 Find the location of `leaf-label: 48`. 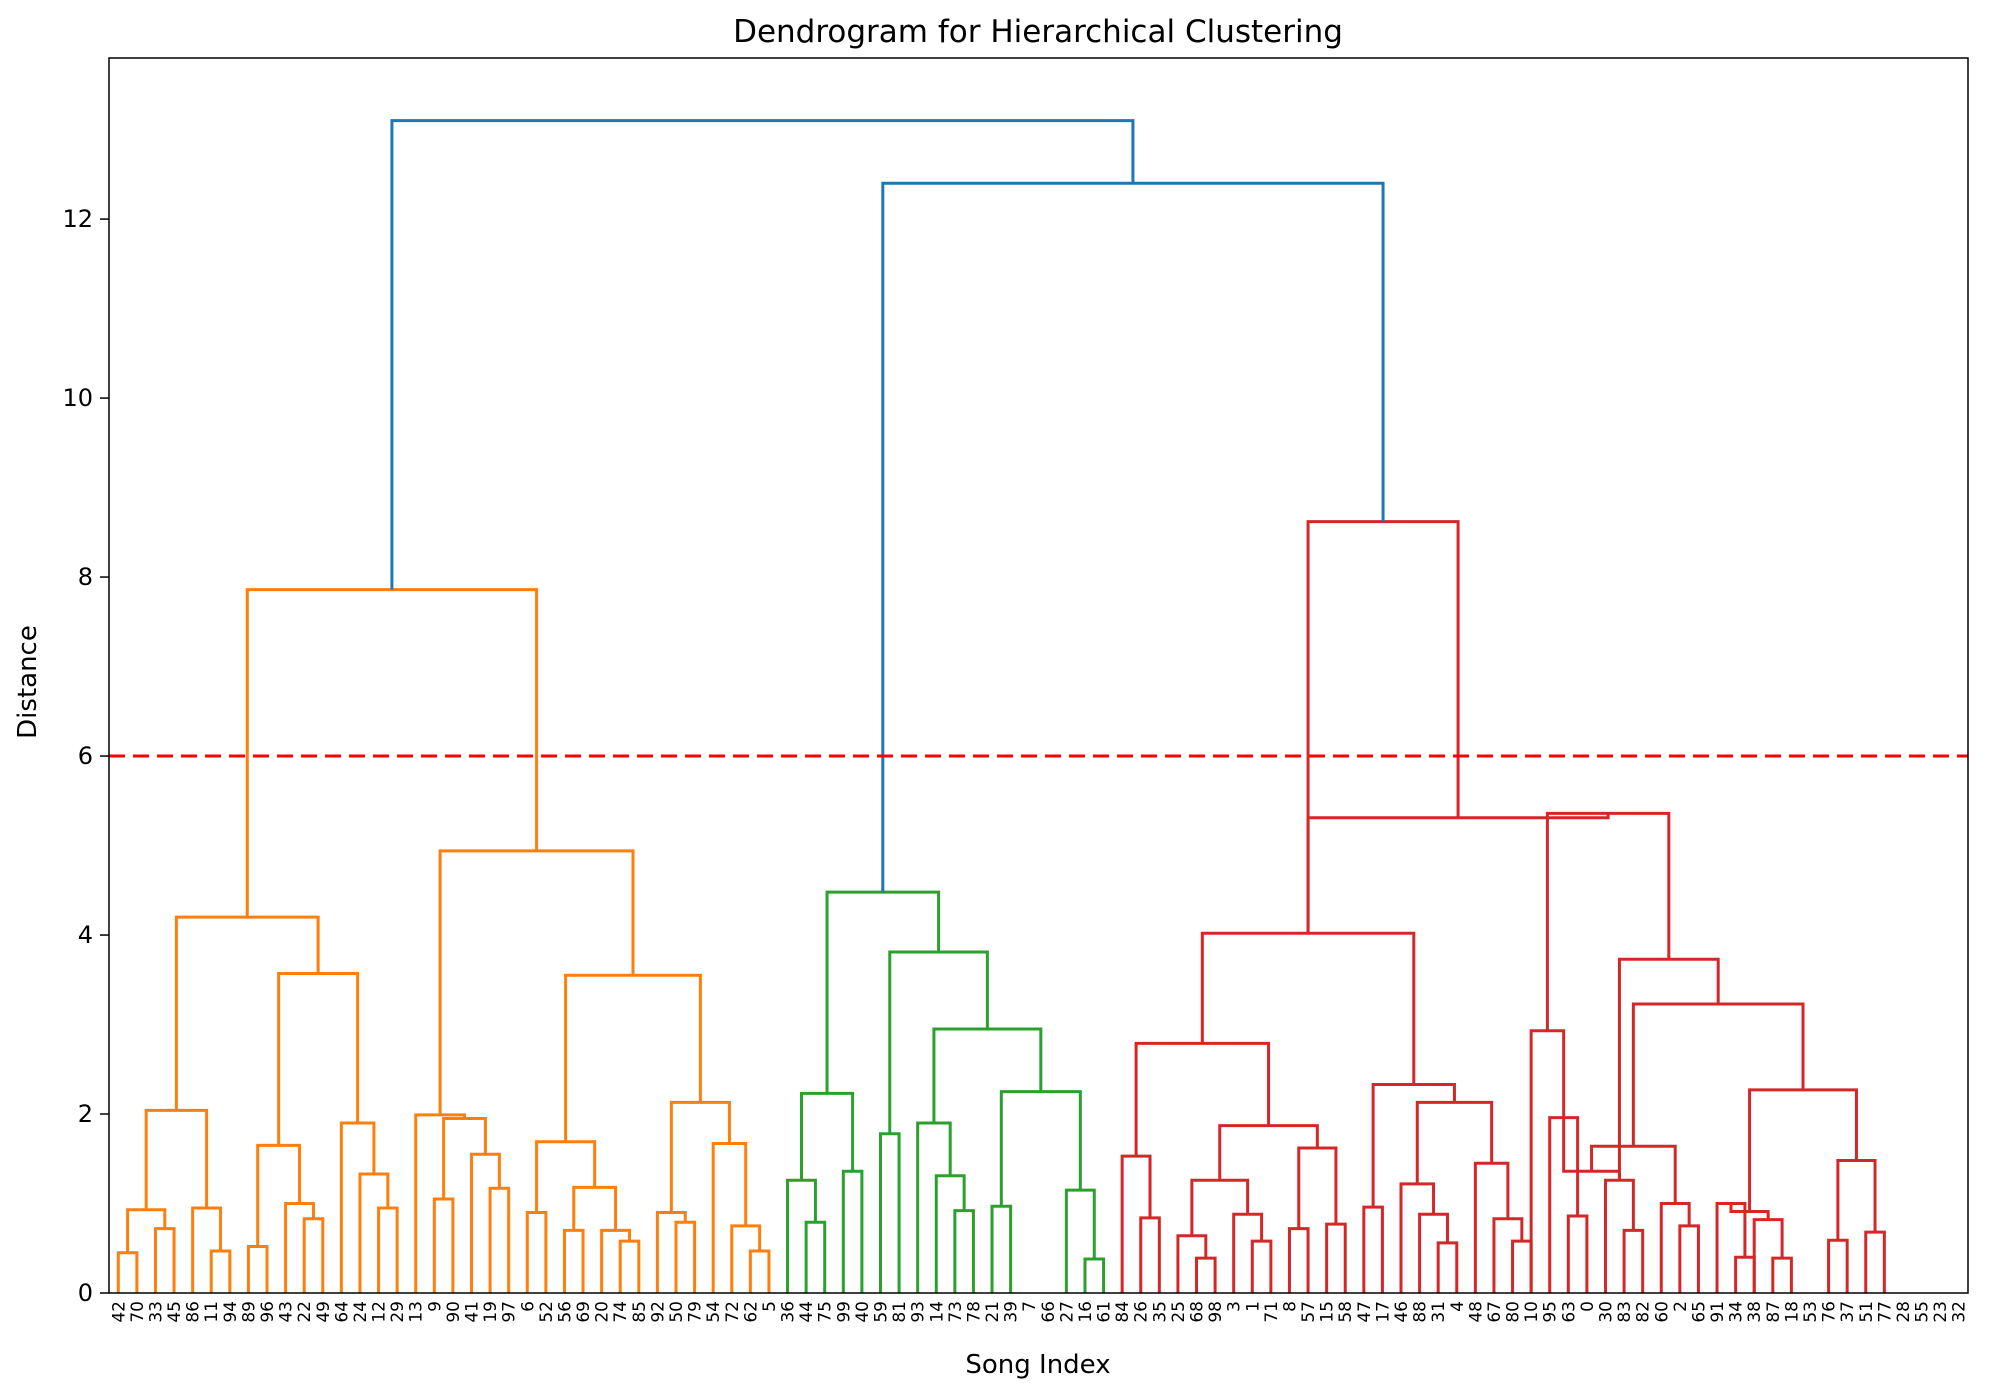

leaf-label: 48 is located at coordinates (1476, 1312).